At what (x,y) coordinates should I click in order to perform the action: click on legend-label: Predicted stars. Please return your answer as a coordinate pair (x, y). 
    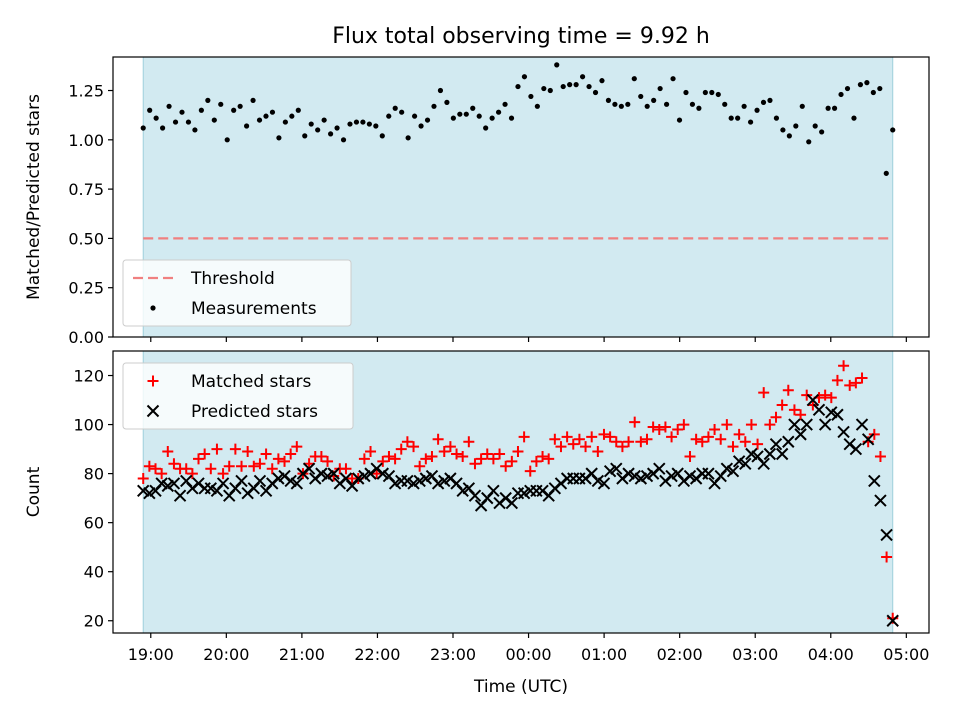
    Looking at the image, I should click on (254, 412).